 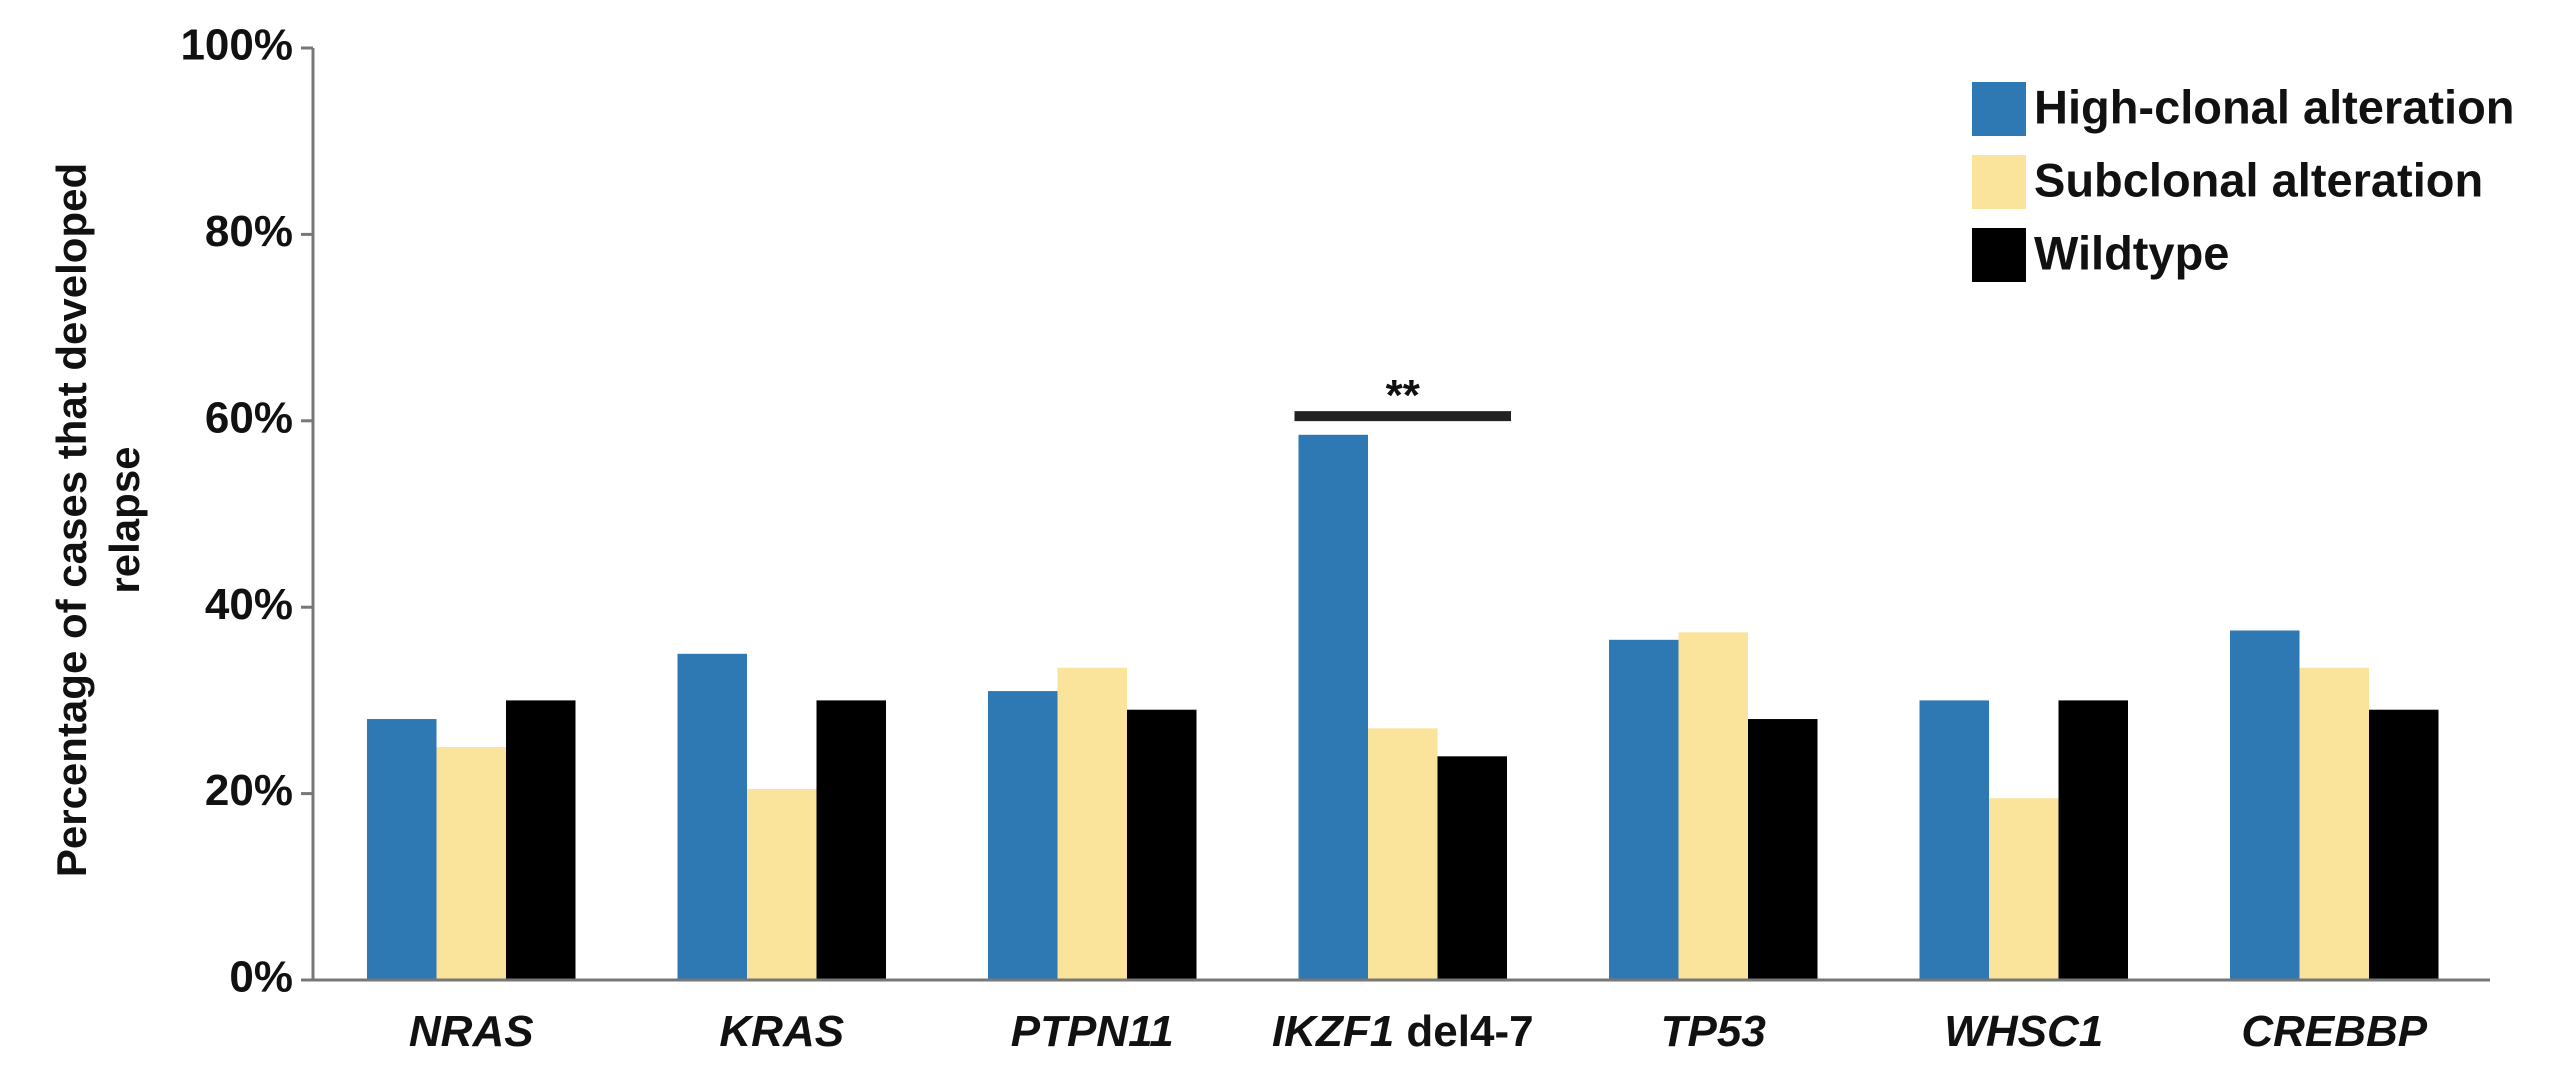 What do you see at coordinates (2334, 1031) in the screenshot?
I see `x-tick-label: CREBBP` at bounding box center [2334, 1031].